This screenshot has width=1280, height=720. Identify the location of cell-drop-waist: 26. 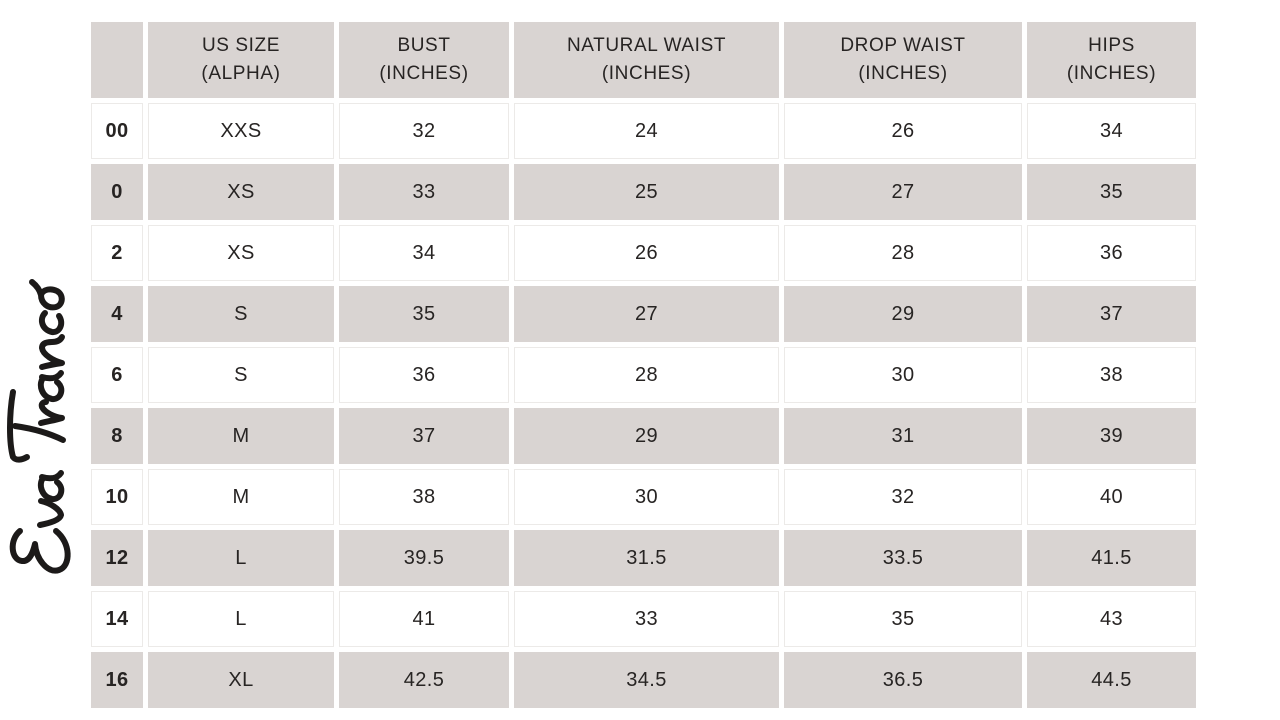
(903, 131).